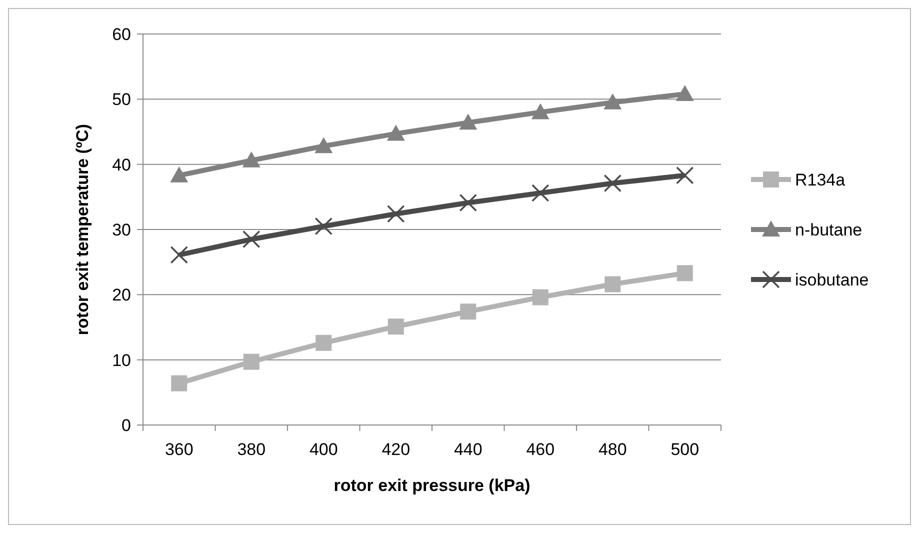 This screenshot has height=533, width=919. What do you see at coordinates (832, 280) in the screenshot?
I see `legend-label: isobutane` at bounding box center [832, 280].